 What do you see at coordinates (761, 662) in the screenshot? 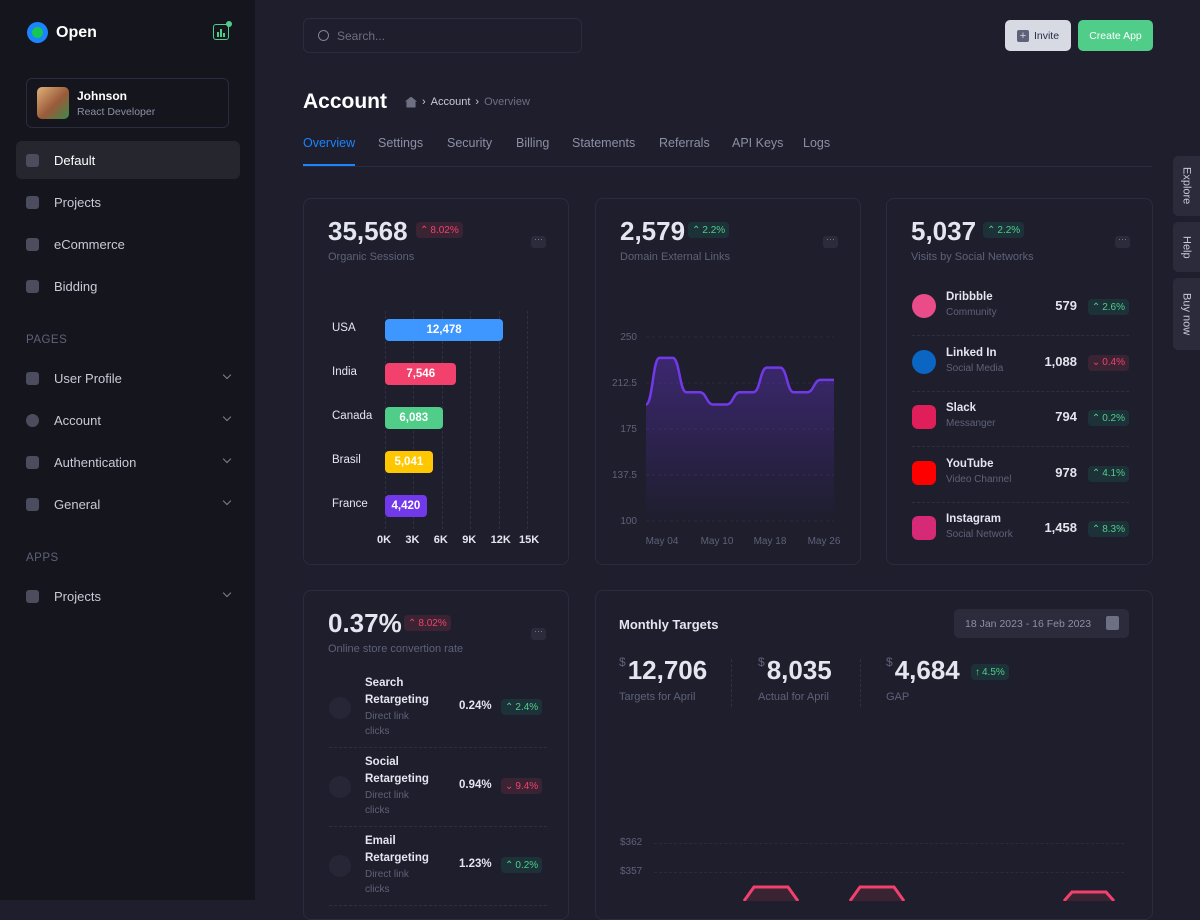
I see `currency-symbol: $` at bounding box center [761, 662].